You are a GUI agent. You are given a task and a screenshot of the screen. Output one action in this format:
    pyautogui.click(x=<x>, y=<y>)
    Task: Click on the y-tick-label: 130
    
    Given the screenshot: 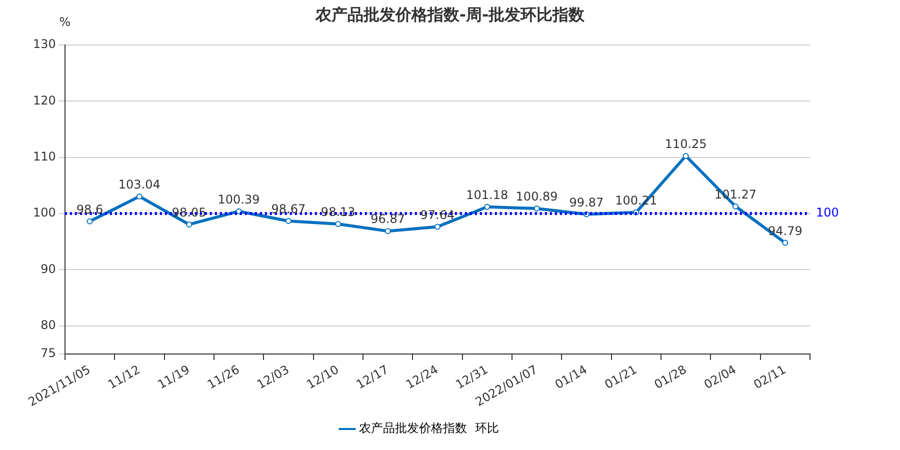 What is the action you would take?
    pyautogui.click(x=44, y=44)
    